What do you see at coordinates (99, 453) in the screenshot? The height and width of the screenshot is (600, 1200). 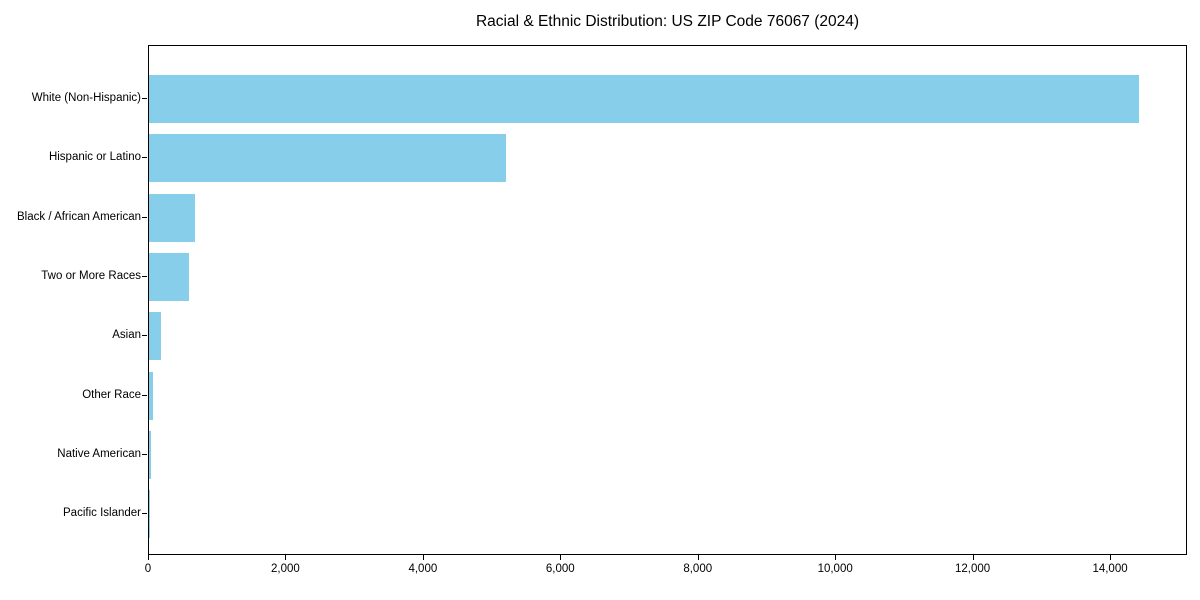 I see `y-tick-label: Native American` at bounding box center [99, 453].